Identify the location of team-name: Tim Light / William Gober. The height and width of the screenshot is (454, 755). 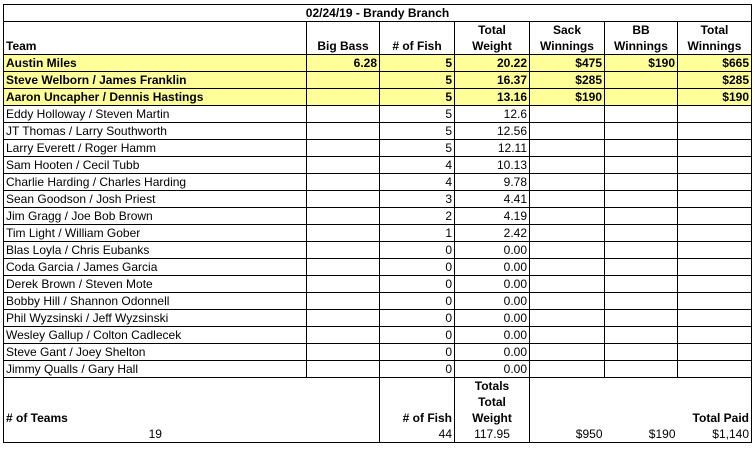
(155, 233).